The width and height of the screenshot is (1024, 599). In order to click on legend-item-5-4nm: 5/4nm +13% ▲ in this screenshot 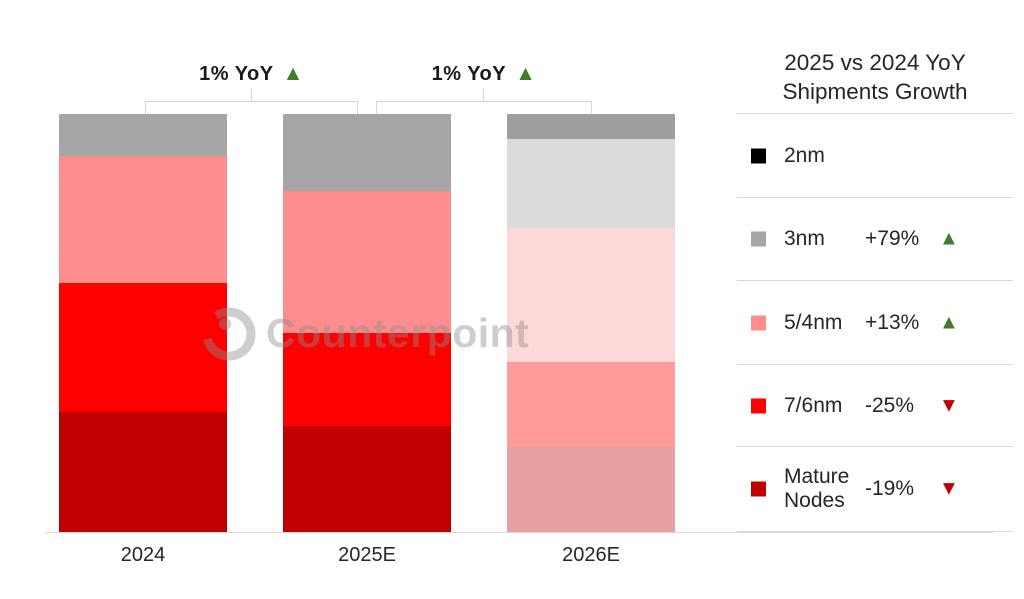, I will do `click(875, 322)`.